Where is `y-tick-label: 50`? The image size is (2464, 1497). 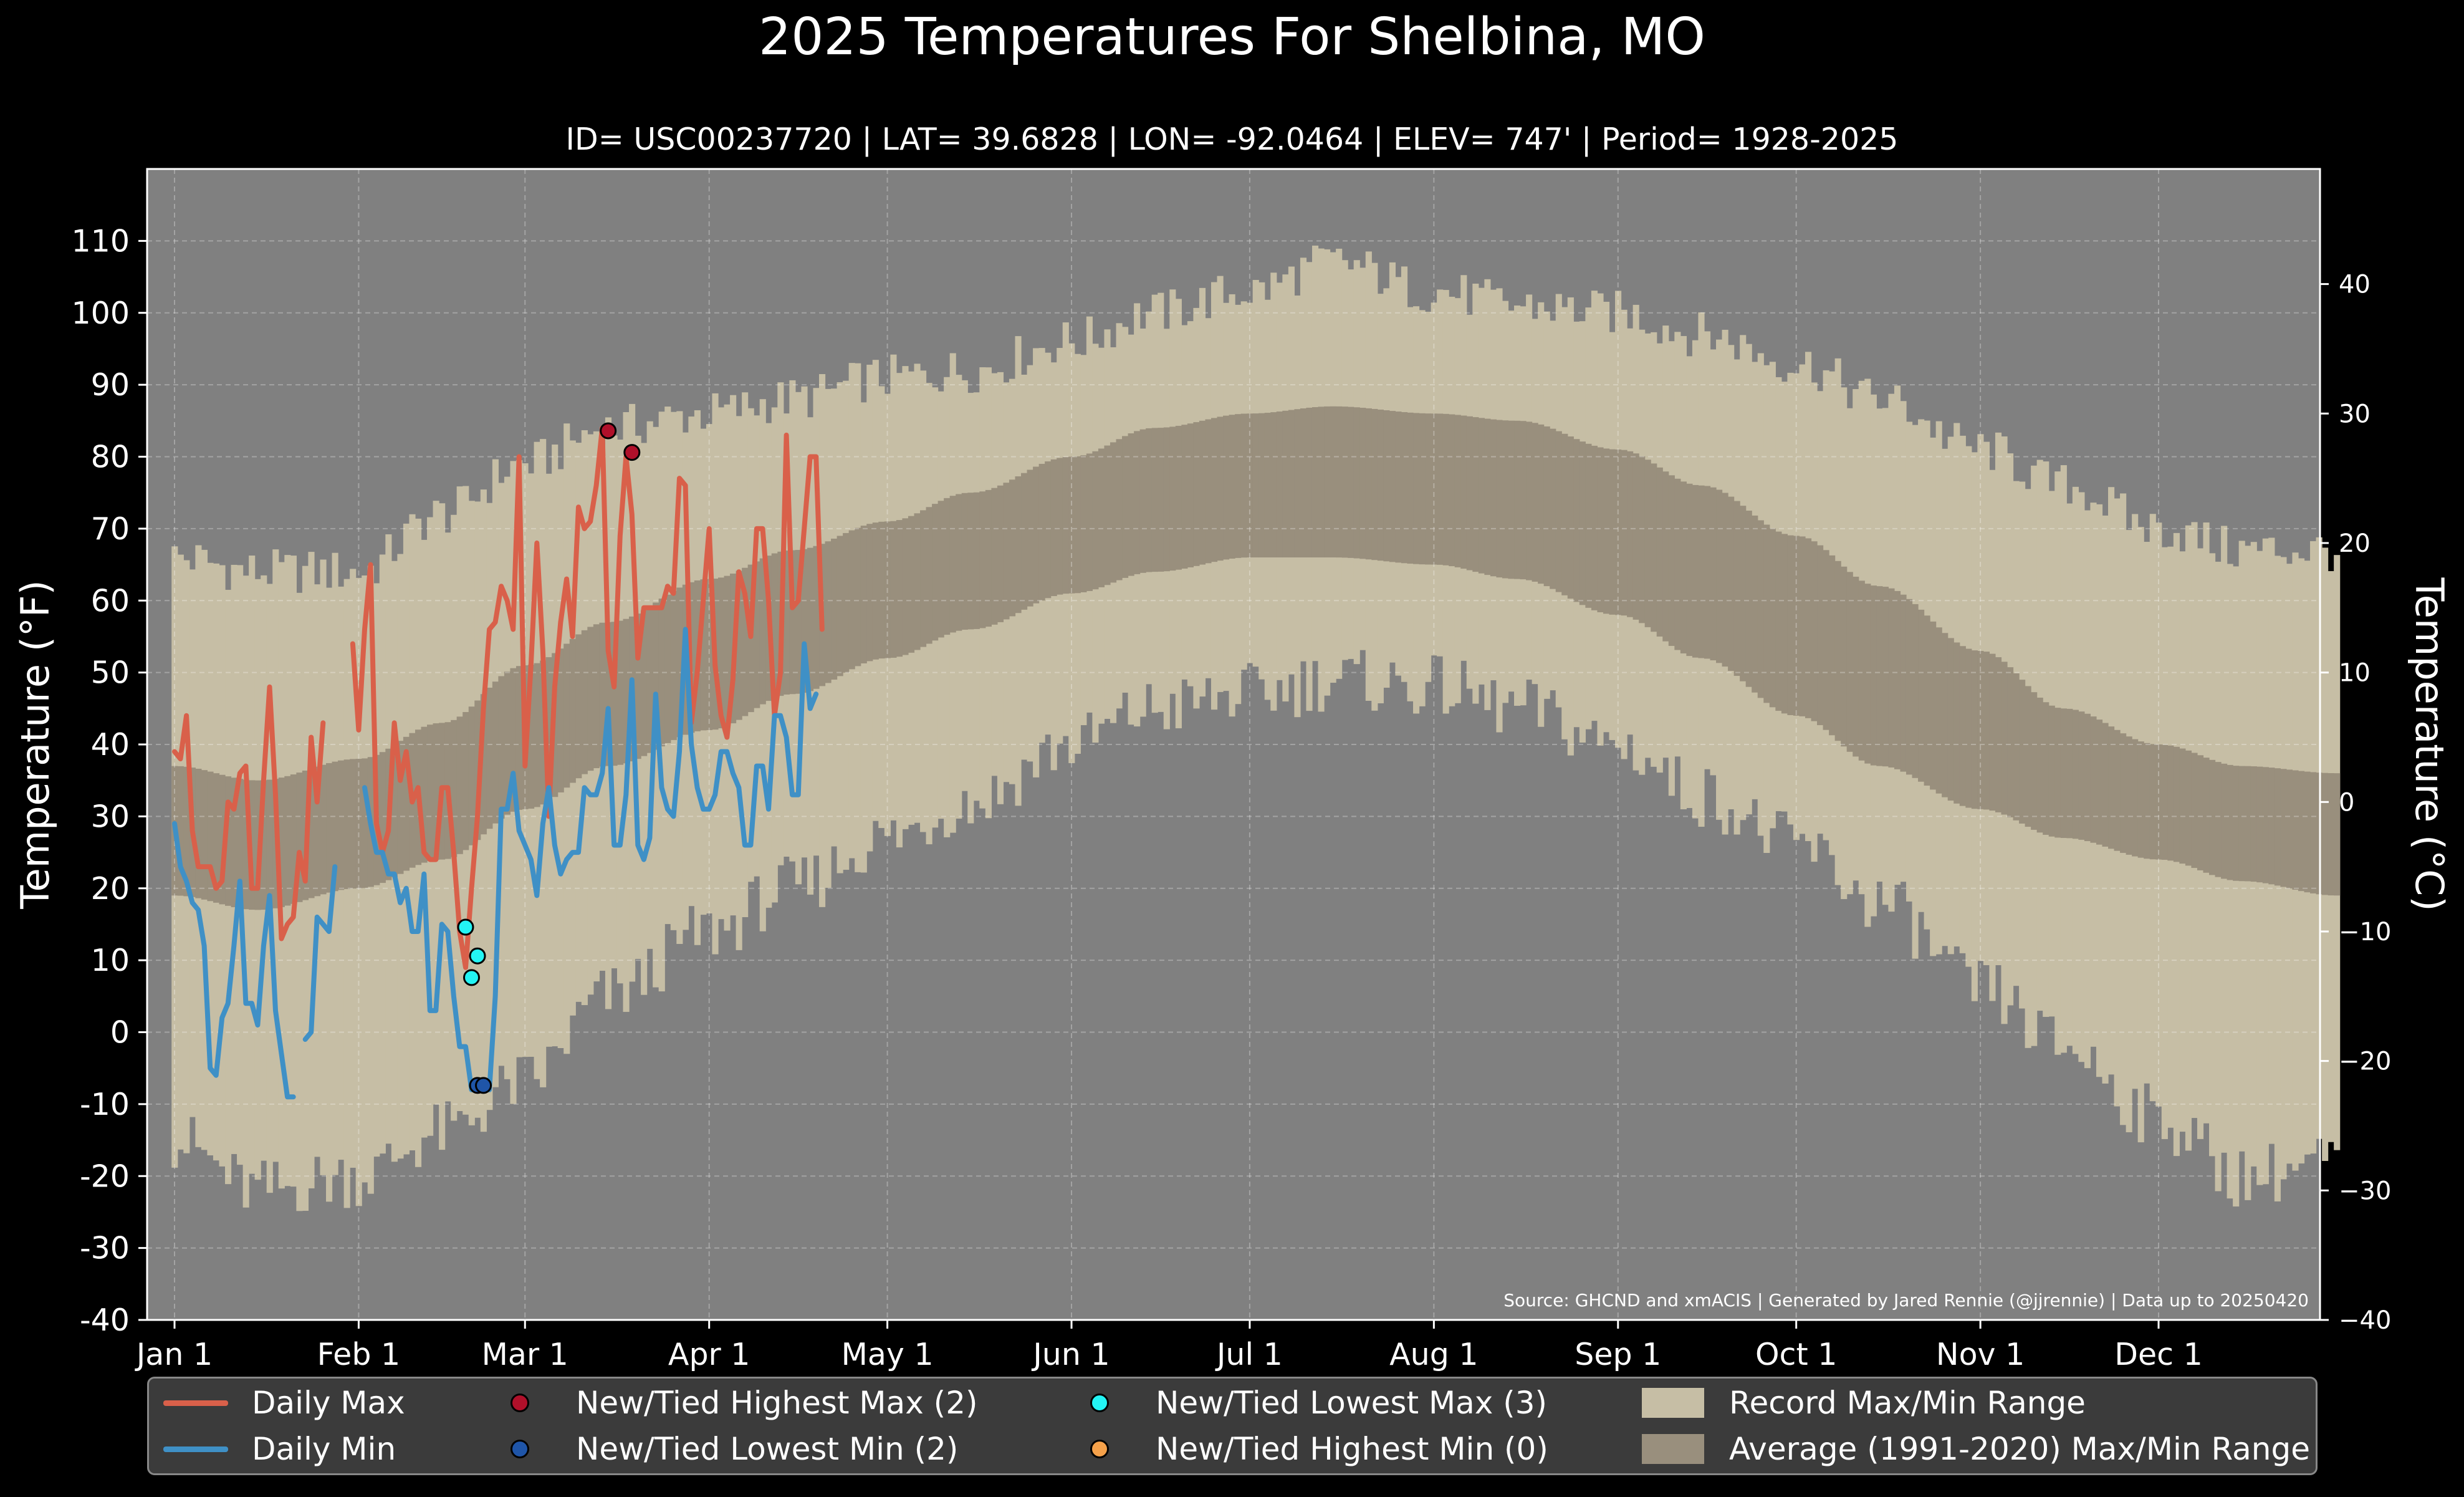
y-tick-label: 50 is located at coordinates (110, 673).